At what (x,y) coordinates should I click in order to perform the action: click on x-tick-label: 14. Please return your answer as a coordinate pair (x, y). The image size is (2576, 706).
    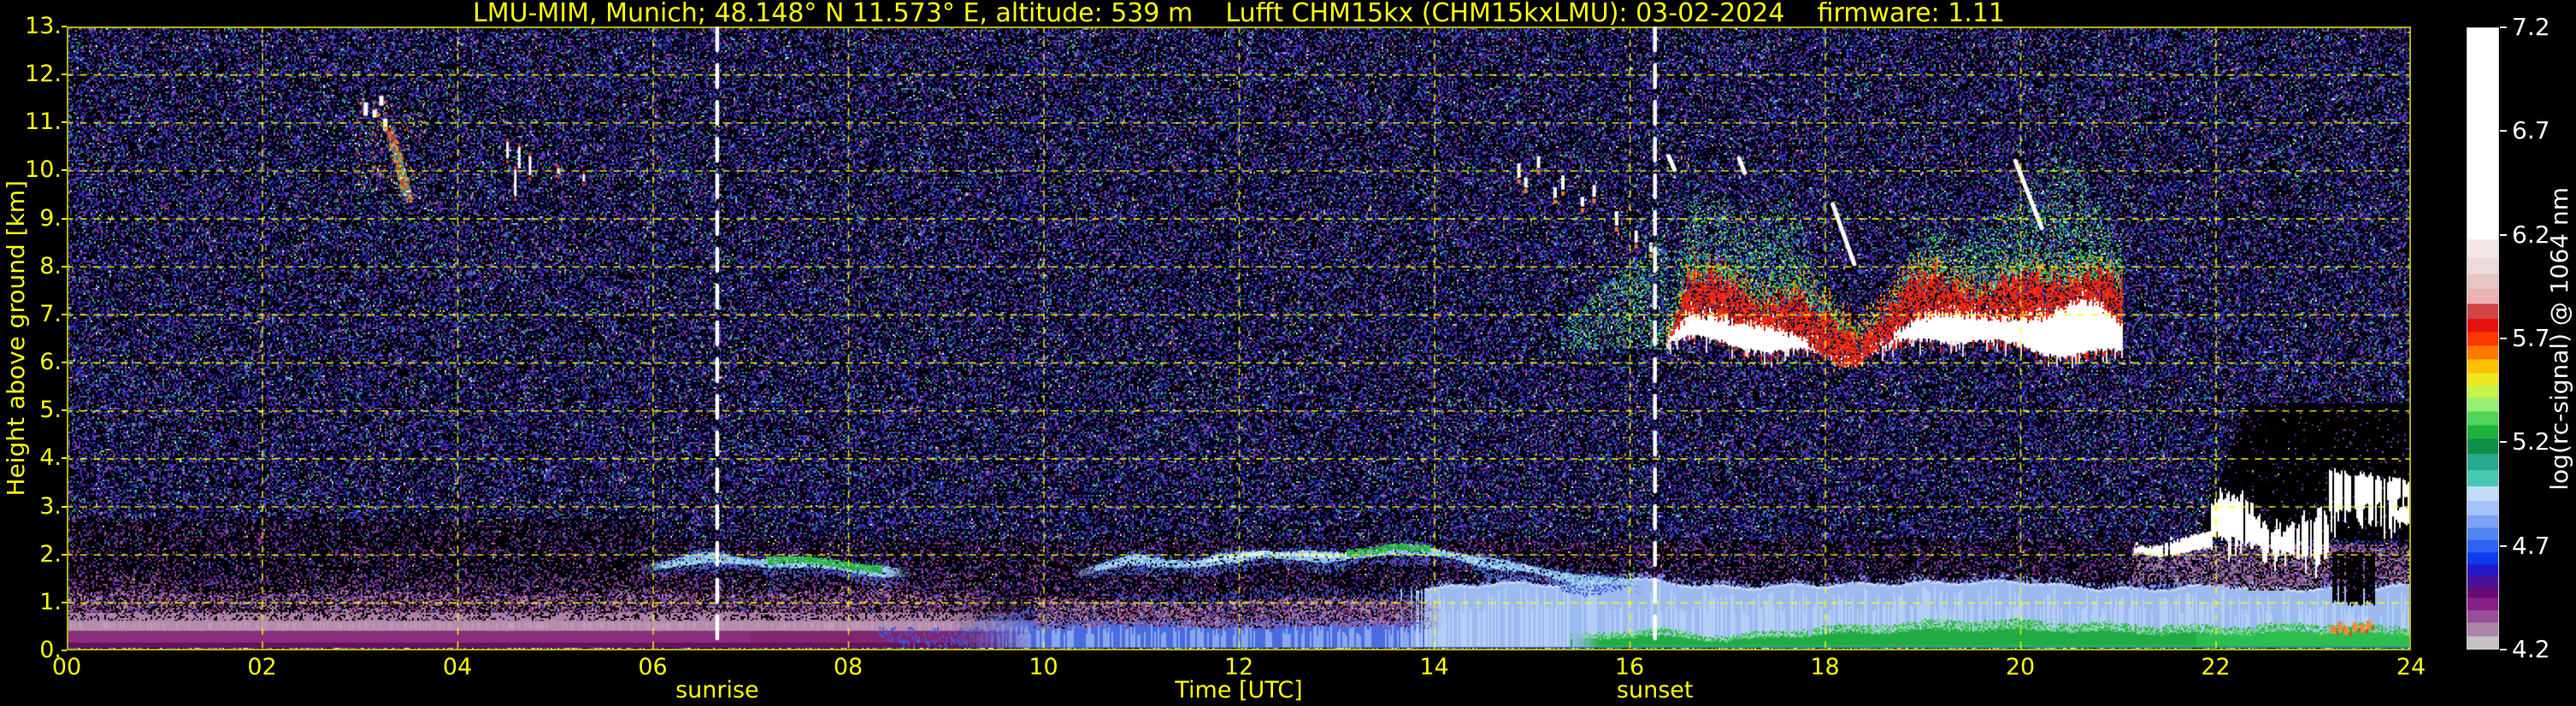
    Looking at the image, I should click on (1434, 667).